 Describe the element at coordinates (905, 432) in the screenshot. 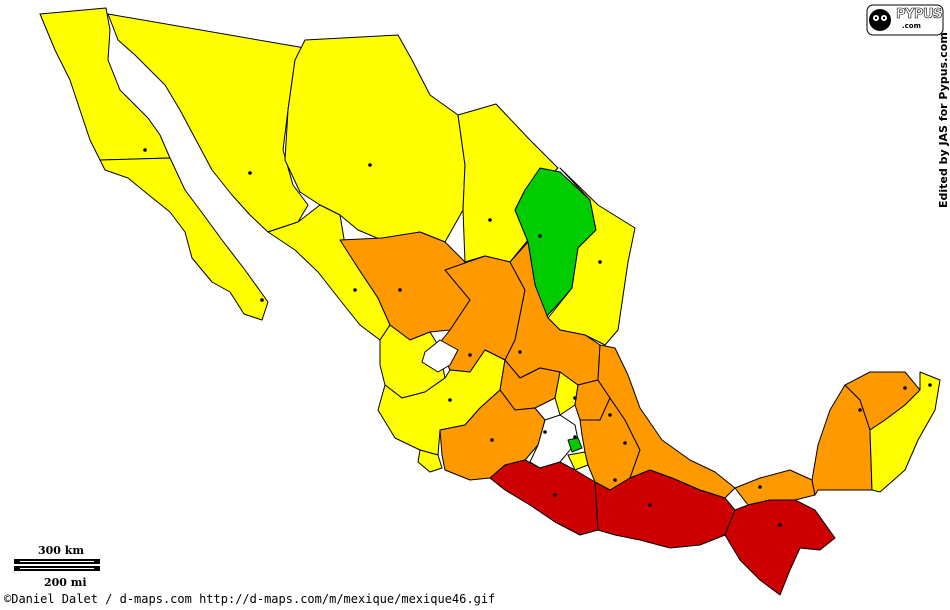

I see `state-quintana-roo` at that location.